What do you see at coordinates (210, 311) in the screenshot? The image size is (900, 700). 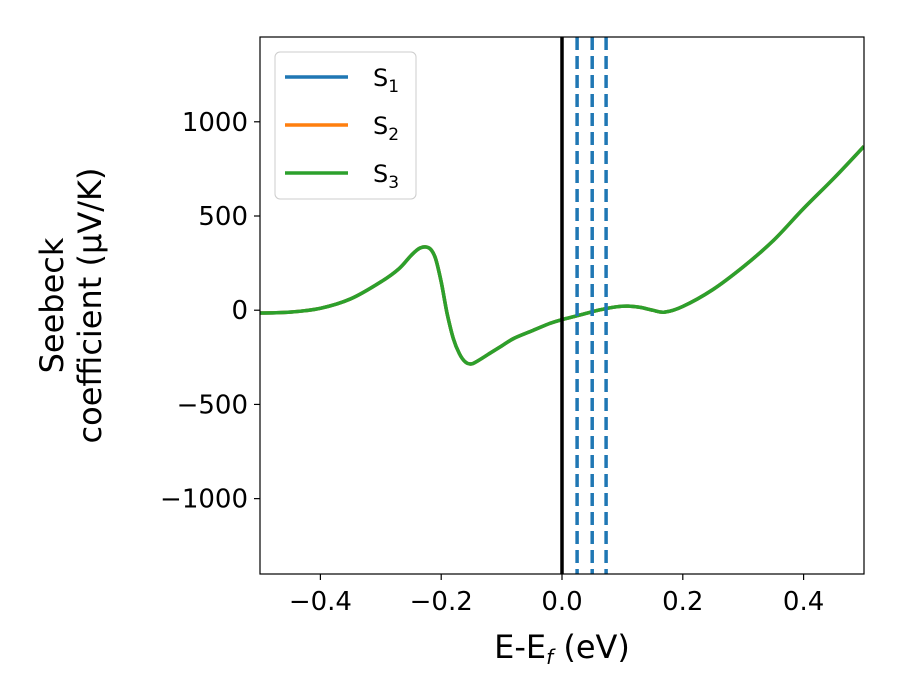 I see `y-ticks: −1000 −500 0 500 1000` at bounding box center [210, 311].